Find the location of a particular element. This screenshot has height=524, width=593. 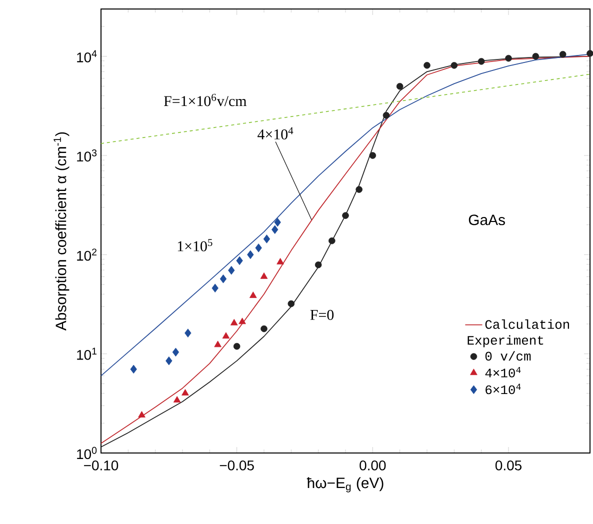

annotation: 1×10$^{5}$ is located at coordinates (195, 245).